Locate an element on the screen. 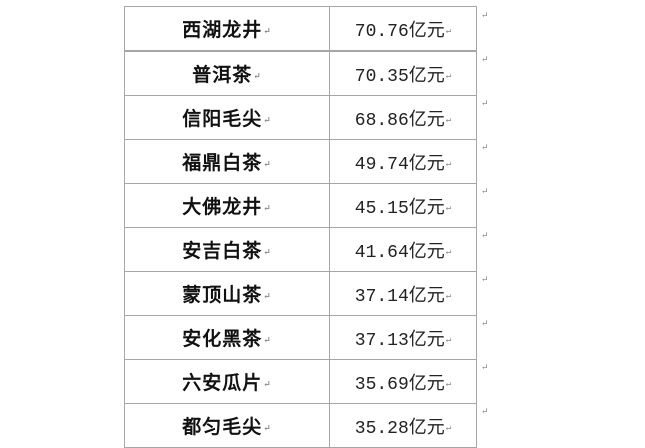  brand-value-cell: 37.13亿元↵ is located at coordinates (403, 337).